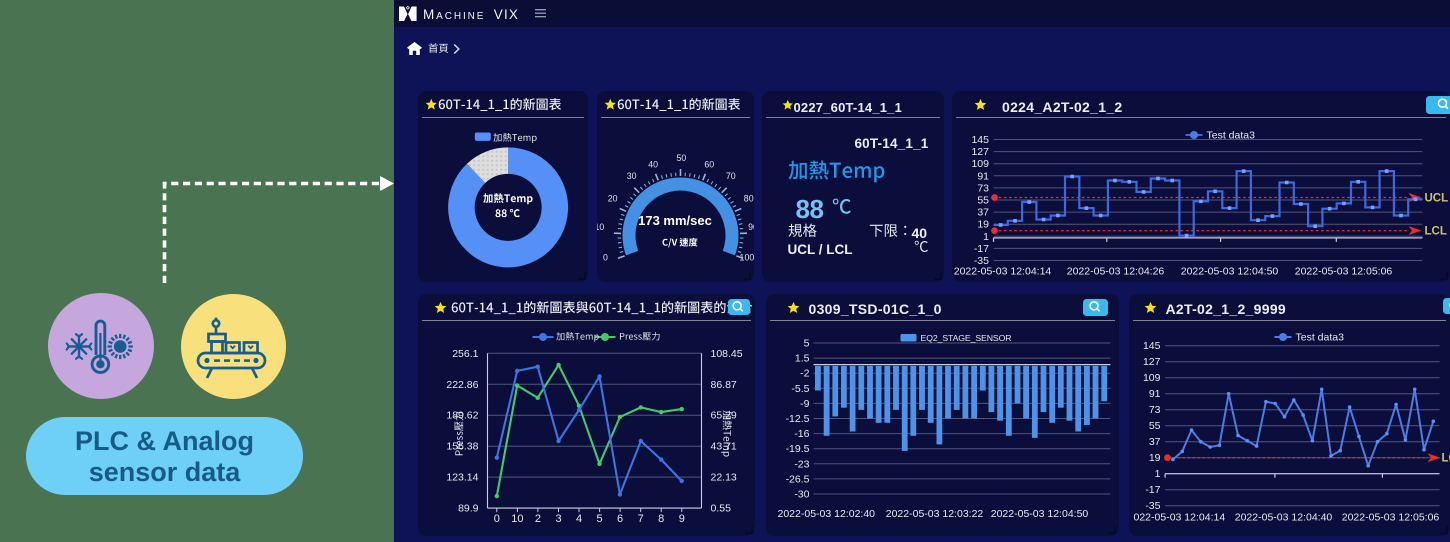 This screenshot has width=1450, height=542. What do you see at coordinates (801, 359) in the screenshot?
I see `svg-text: 1.5` at bounding box center [801, 359].